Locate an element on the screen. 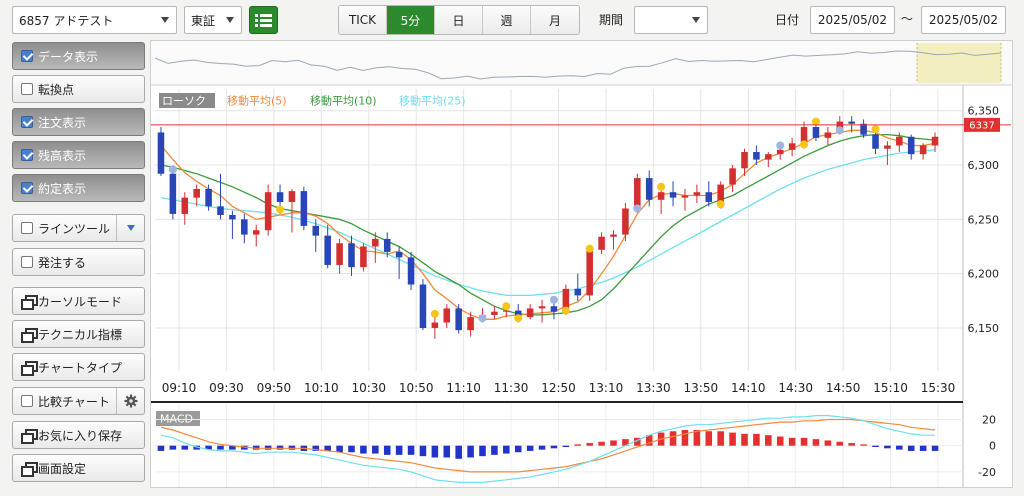  legend-candle-bg is located at coordinates (187, 100).